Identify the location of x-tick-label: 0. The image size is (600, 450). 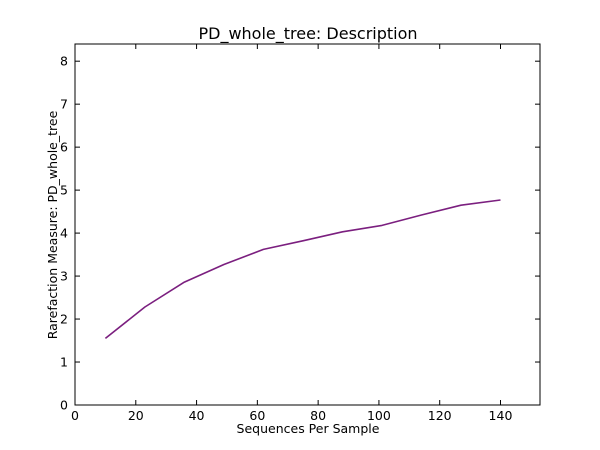
(75, 415).